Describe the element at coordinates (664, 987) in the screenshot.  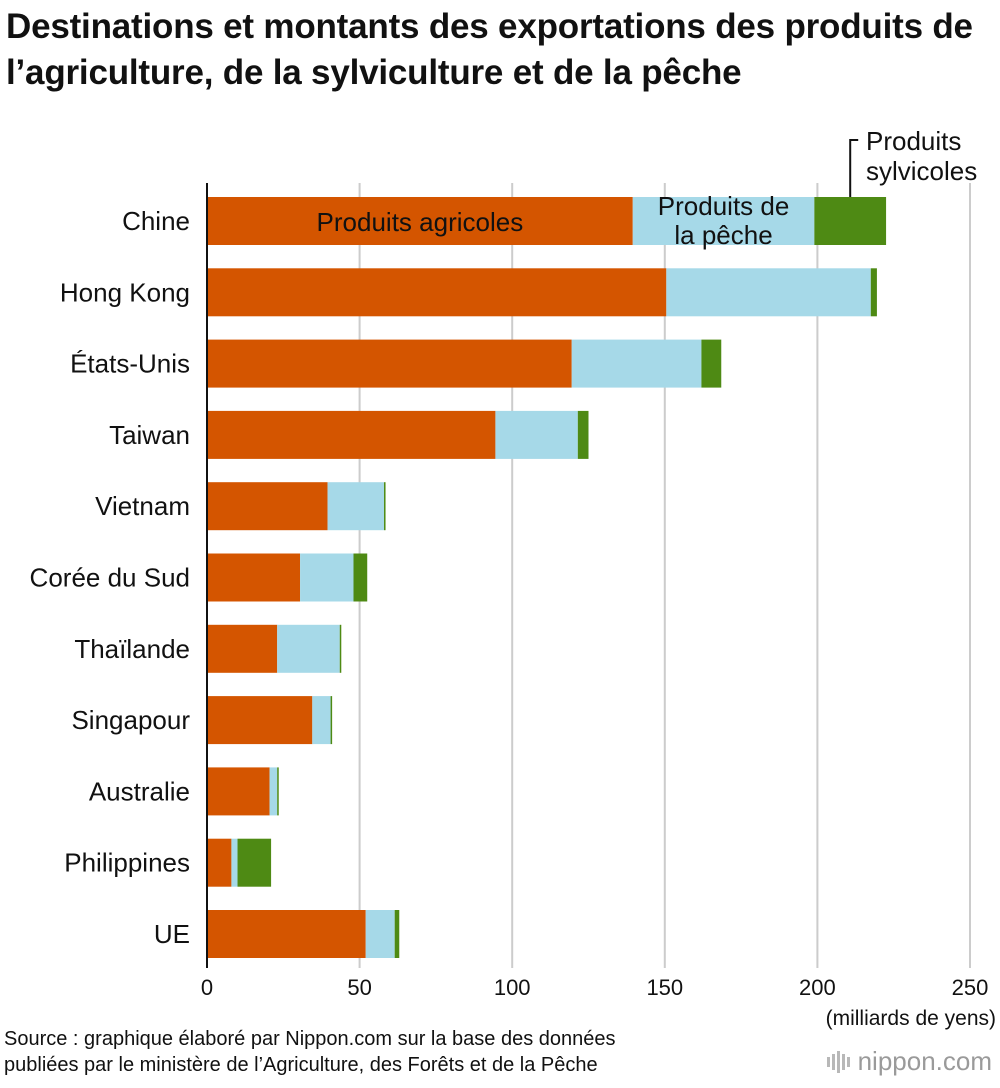
I see `x-tick-150: 150` at that location.